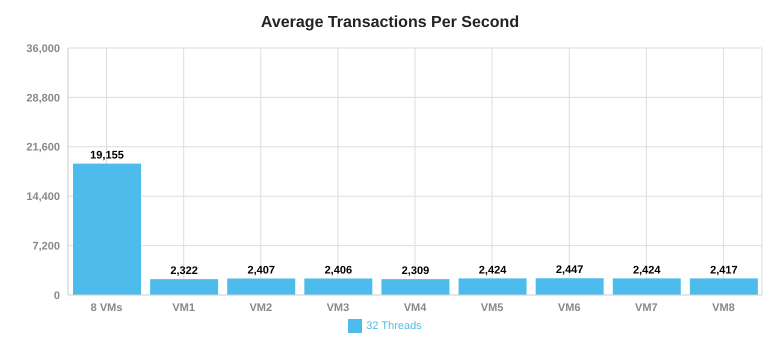 The height and width of the screenshot is (343, 780). Describe the element at coordinates (43, 48) in the screenshot. I see `y-tick-label: 36,000` at that location.